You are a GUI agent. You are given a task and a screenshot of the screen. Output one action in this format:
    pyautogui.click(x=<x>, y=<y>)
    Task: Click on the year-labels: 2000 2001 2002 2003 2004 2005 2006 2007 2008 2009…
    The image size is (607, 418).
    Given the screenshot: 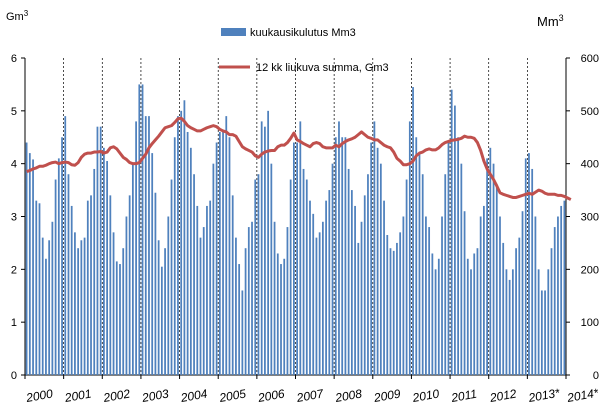 What is the action you would take?
    pyautogui.click(x=312, y=395)
    